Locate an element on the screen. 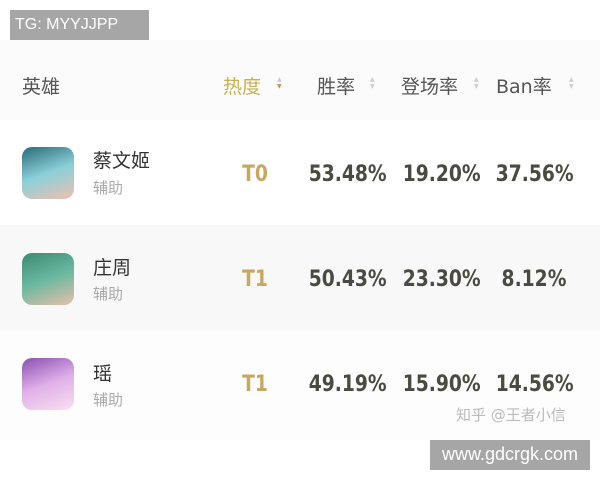 The image size is (600, 480). ban-rate: 8.12% is located at coordinates (534, 279).